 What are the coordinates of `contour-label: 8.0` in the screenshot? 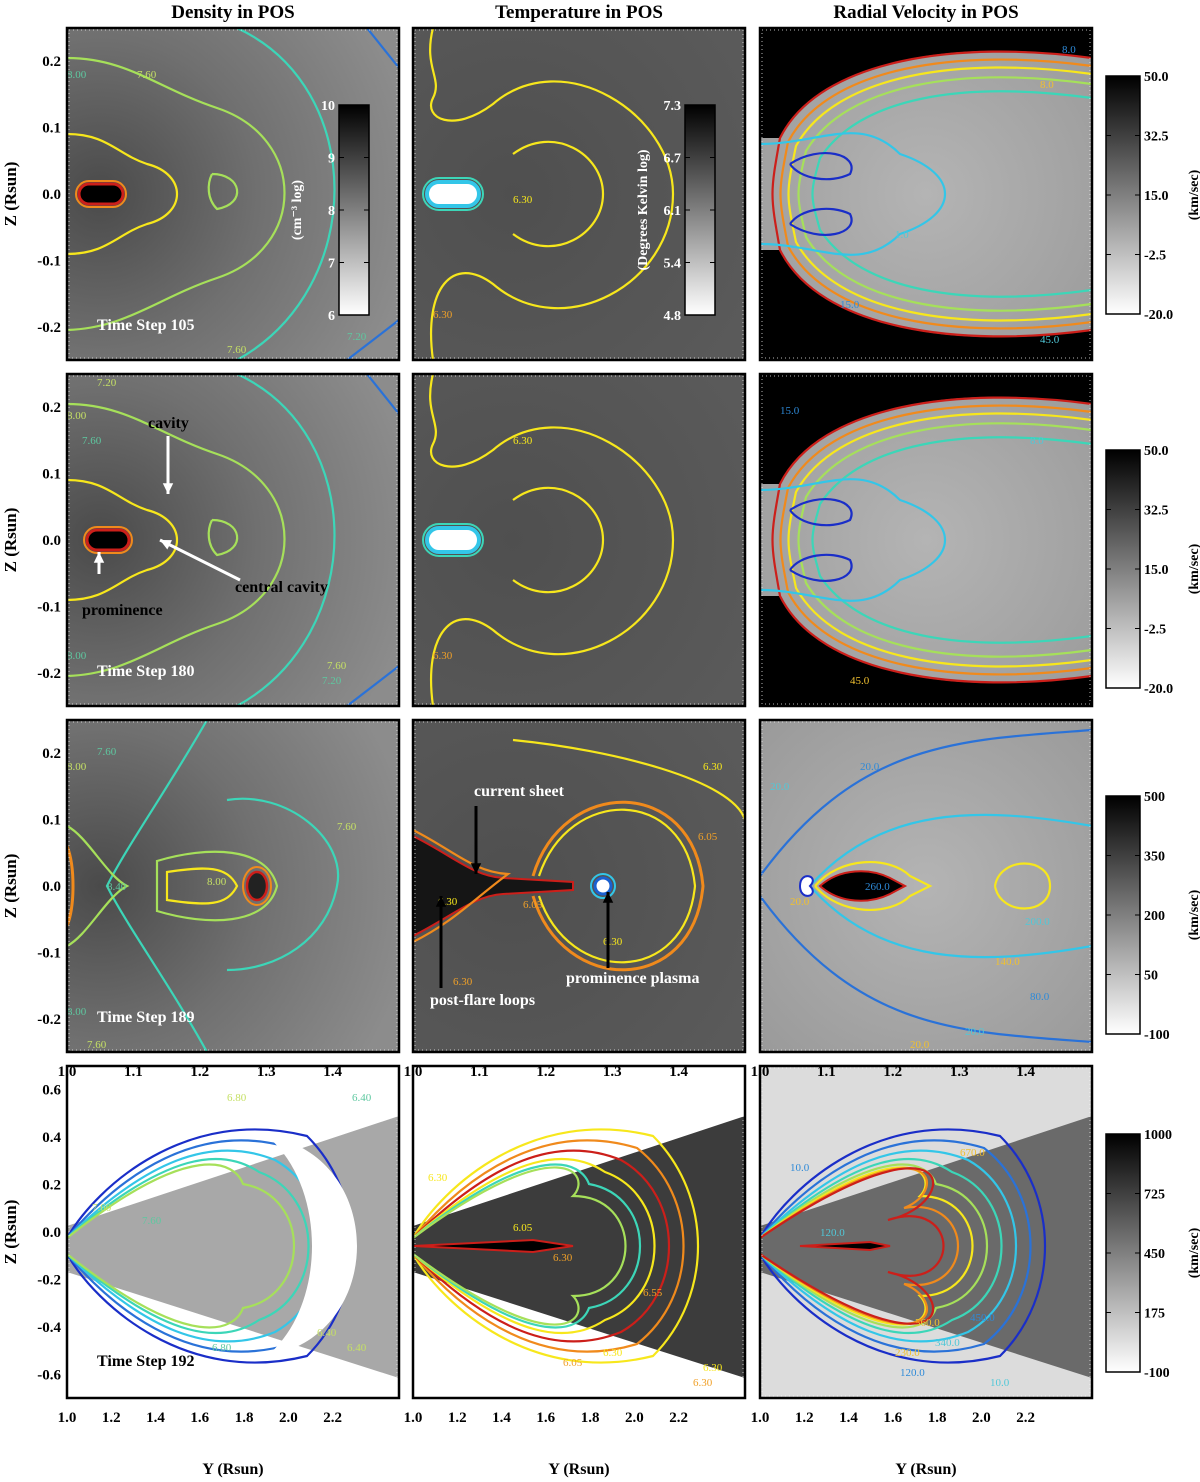 It's located at (1037, 441).